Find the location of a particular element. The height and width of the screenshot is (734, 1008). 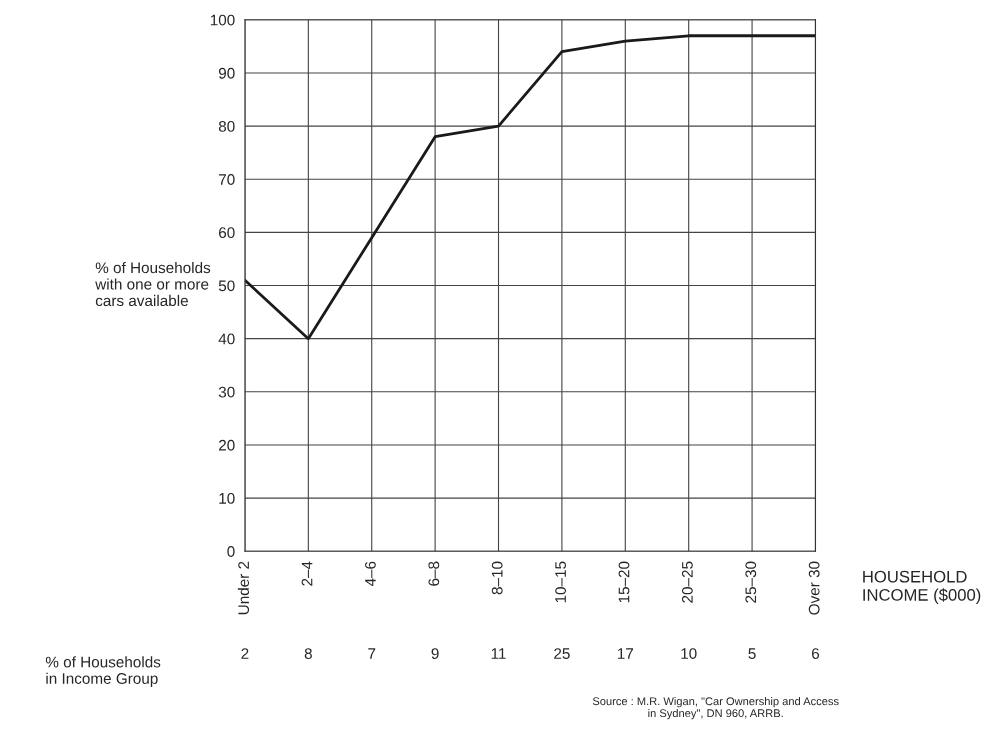

y-tick-label: 10 is located at coordinates (227, 498).